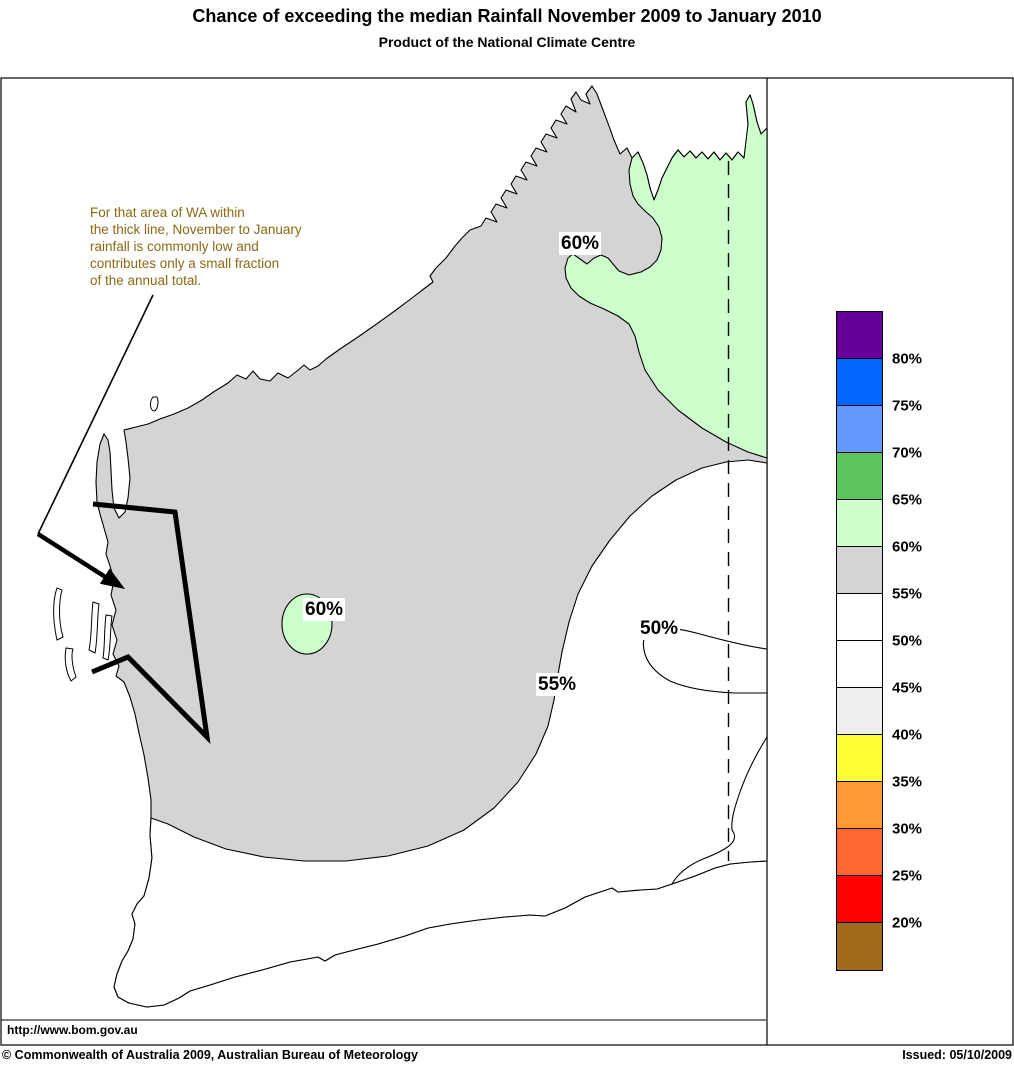 The image size is (1014, 1066). What do you see at coordinates (580, 243) in the screenshot?
I see `contour-label-60-north: 60%` at bounding box center [580, 243].